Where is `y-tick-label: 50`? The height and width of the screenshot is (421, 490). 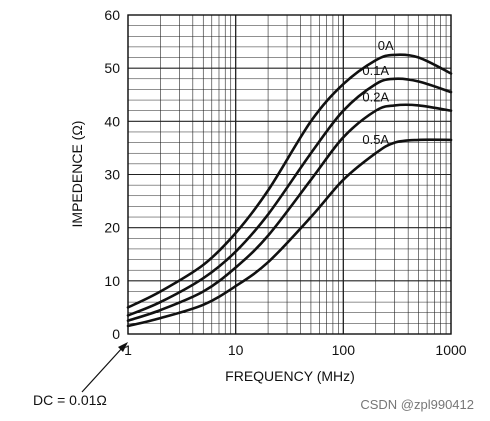
y-tick-label: 50 is located at coordinates (112, 68).